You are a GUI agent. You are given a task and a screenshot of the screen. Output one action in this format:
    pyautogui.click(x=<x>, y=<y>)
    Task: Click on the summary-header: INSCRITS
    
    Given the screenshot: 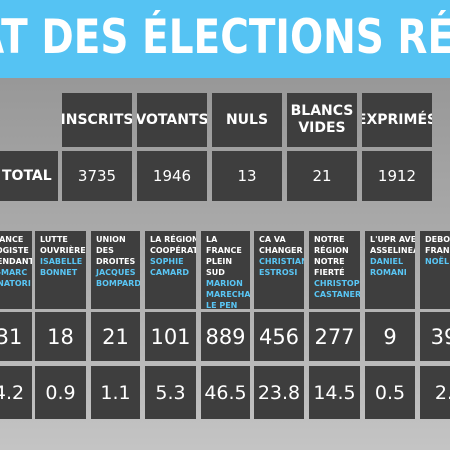 What is the action you would take?
    pyautogui.click(x=97, y=120)
    